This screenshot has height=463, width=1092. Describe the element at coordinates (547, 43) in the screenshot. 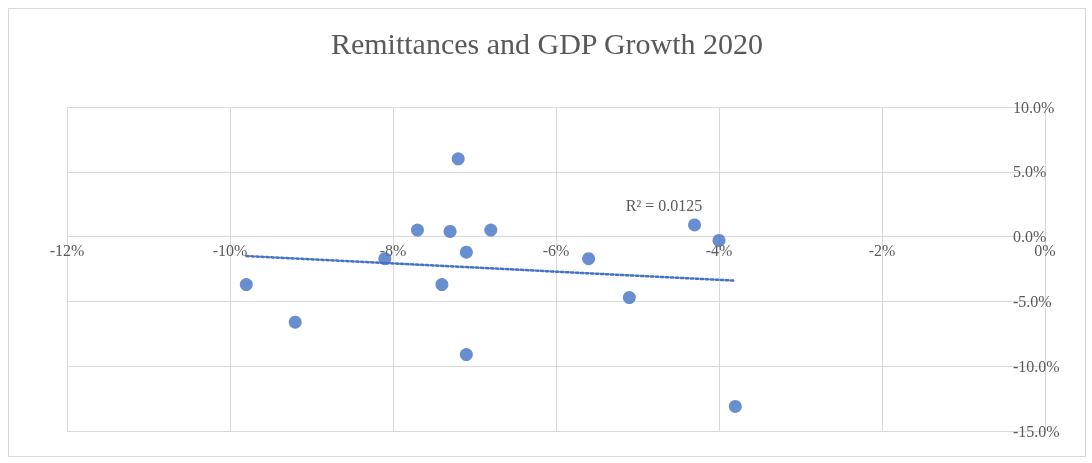

I see `chart-title: Remittances and GDP Growth 2020` at that location.